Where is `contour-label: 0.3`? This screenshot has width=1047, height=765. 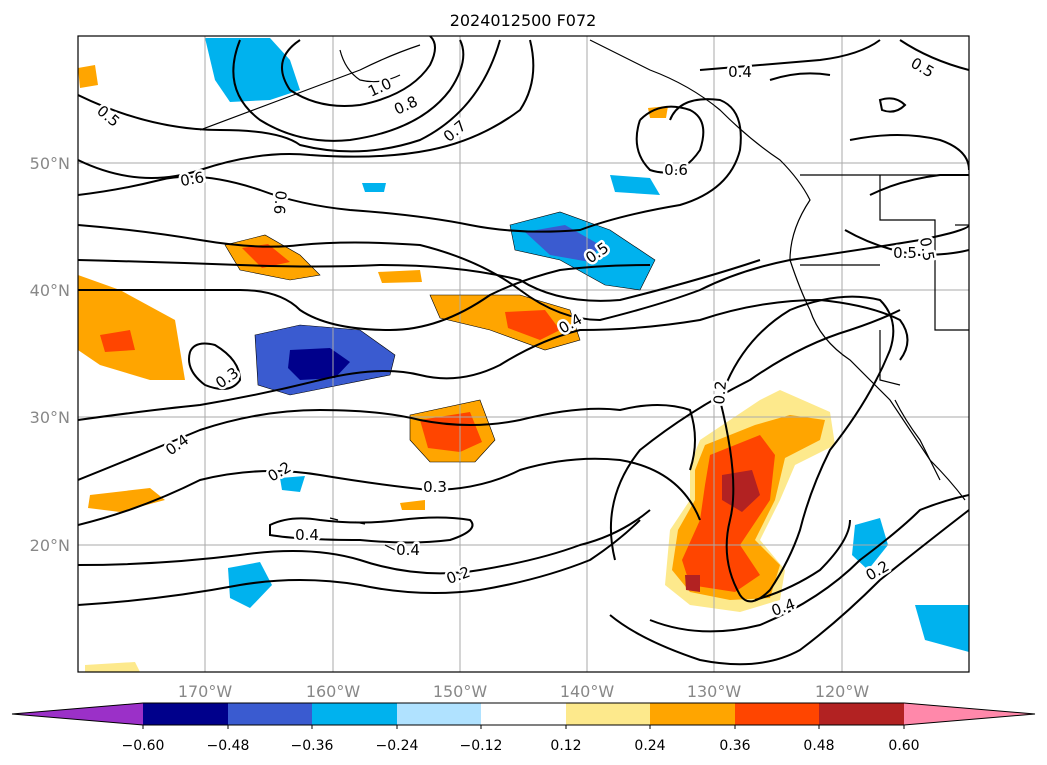
contour-label: 0.3 is located at coordinates (435, 487).